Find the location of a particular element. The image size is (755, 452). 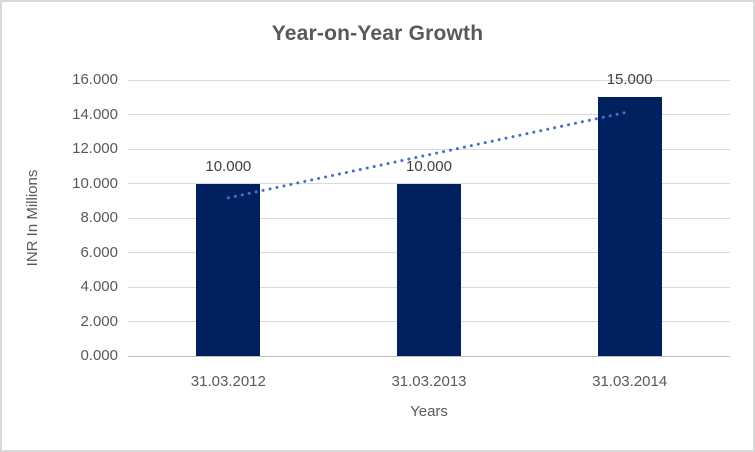

x-axis-line is located at coordinates (429, 356).